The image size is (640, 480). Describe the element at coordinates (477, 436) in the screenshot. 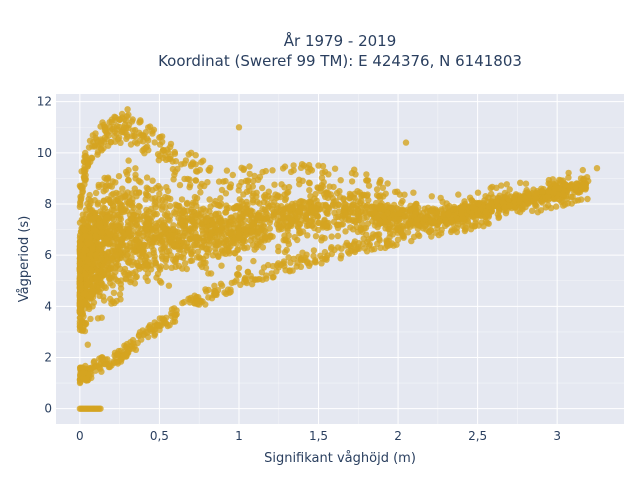

I see `x-tick-label: 2,5` at that location.